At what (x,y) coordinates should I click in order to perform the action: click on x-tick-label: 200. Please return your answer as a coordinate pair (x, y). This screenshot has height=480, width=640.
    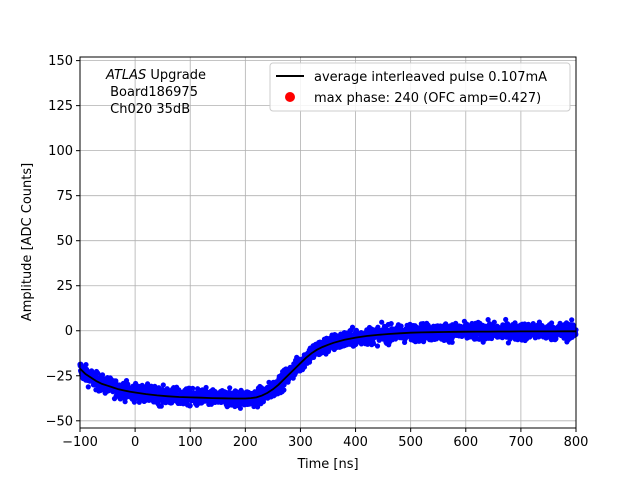
    Looking at the image, I should click on (245, 442).